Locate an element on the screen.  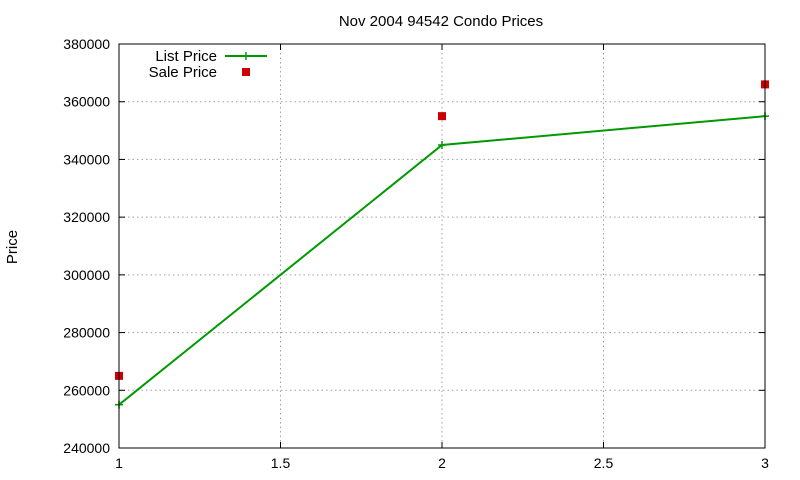
y-tick-label: 240000 is located at coordinates (86, 448).